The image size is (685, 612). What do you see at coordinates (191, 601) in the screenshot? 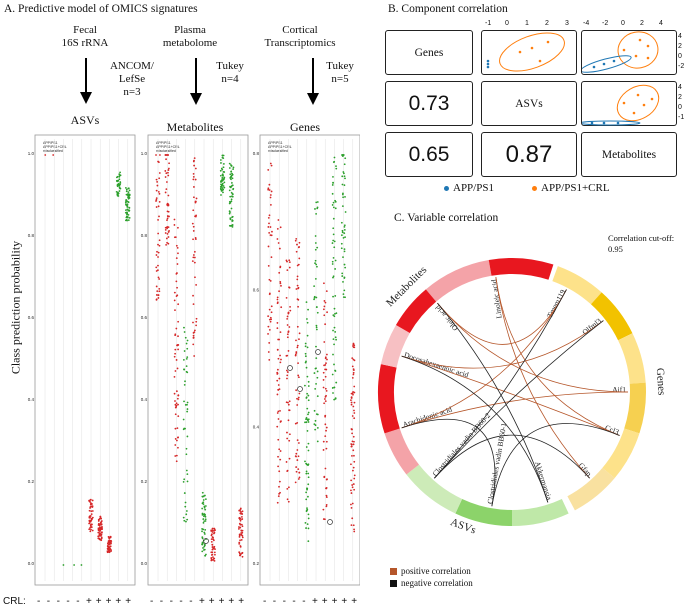
I see `crl-sign: -` at bounding box center [191, 601].